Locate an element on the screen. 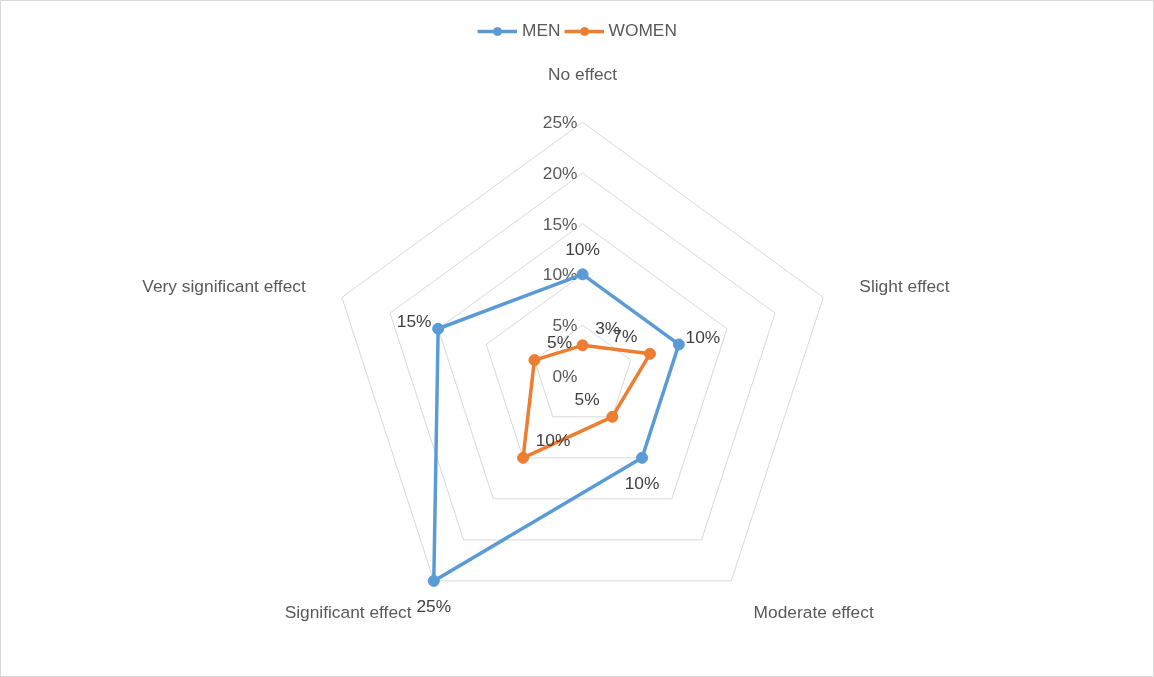  legend-label: WOMEN is located at coordinates (642, 30).